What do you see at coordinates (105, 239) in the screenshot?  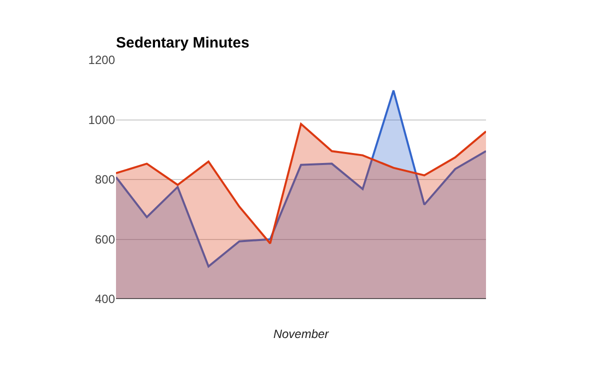 I see `y-tick-label: 600` at bounding box center [105, 239].